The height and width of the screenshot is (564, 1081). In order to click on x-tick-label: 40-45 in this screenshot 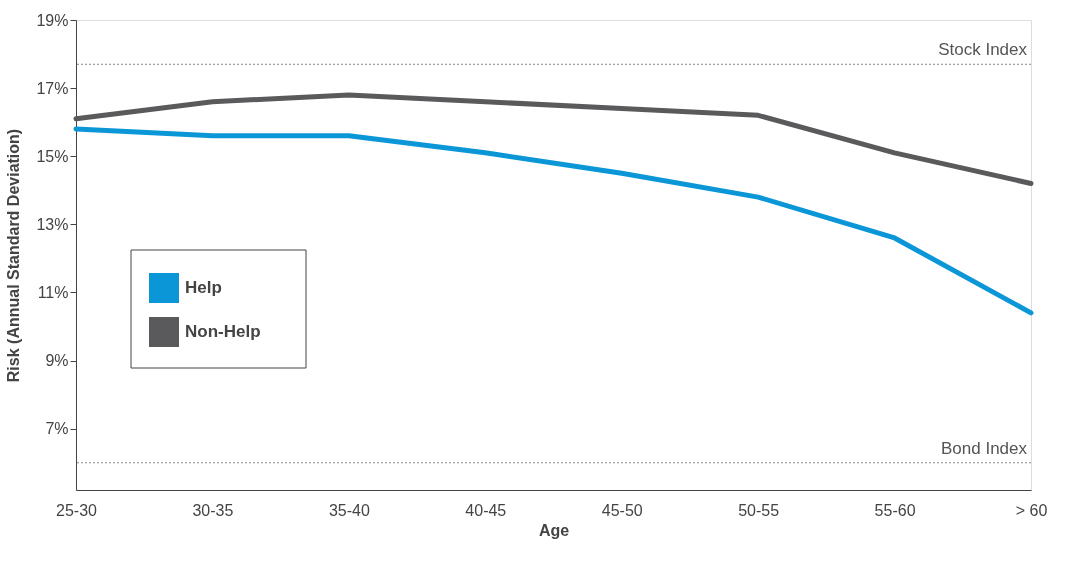, I will do `click(486, 510)`.